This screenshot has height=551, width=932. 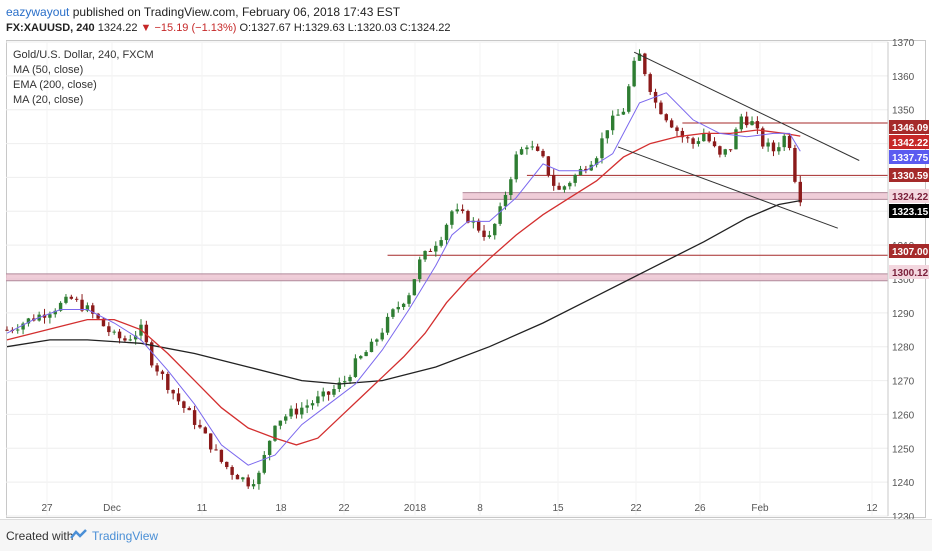 I want to click on legend-ma20: MA (20, close), so click(x=48, y=100).